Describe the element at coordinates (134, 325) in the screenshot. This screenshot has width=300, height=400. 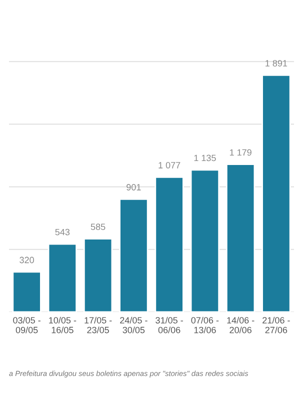
I see `x-tick-label: 24/05 - 30/05` at that location.